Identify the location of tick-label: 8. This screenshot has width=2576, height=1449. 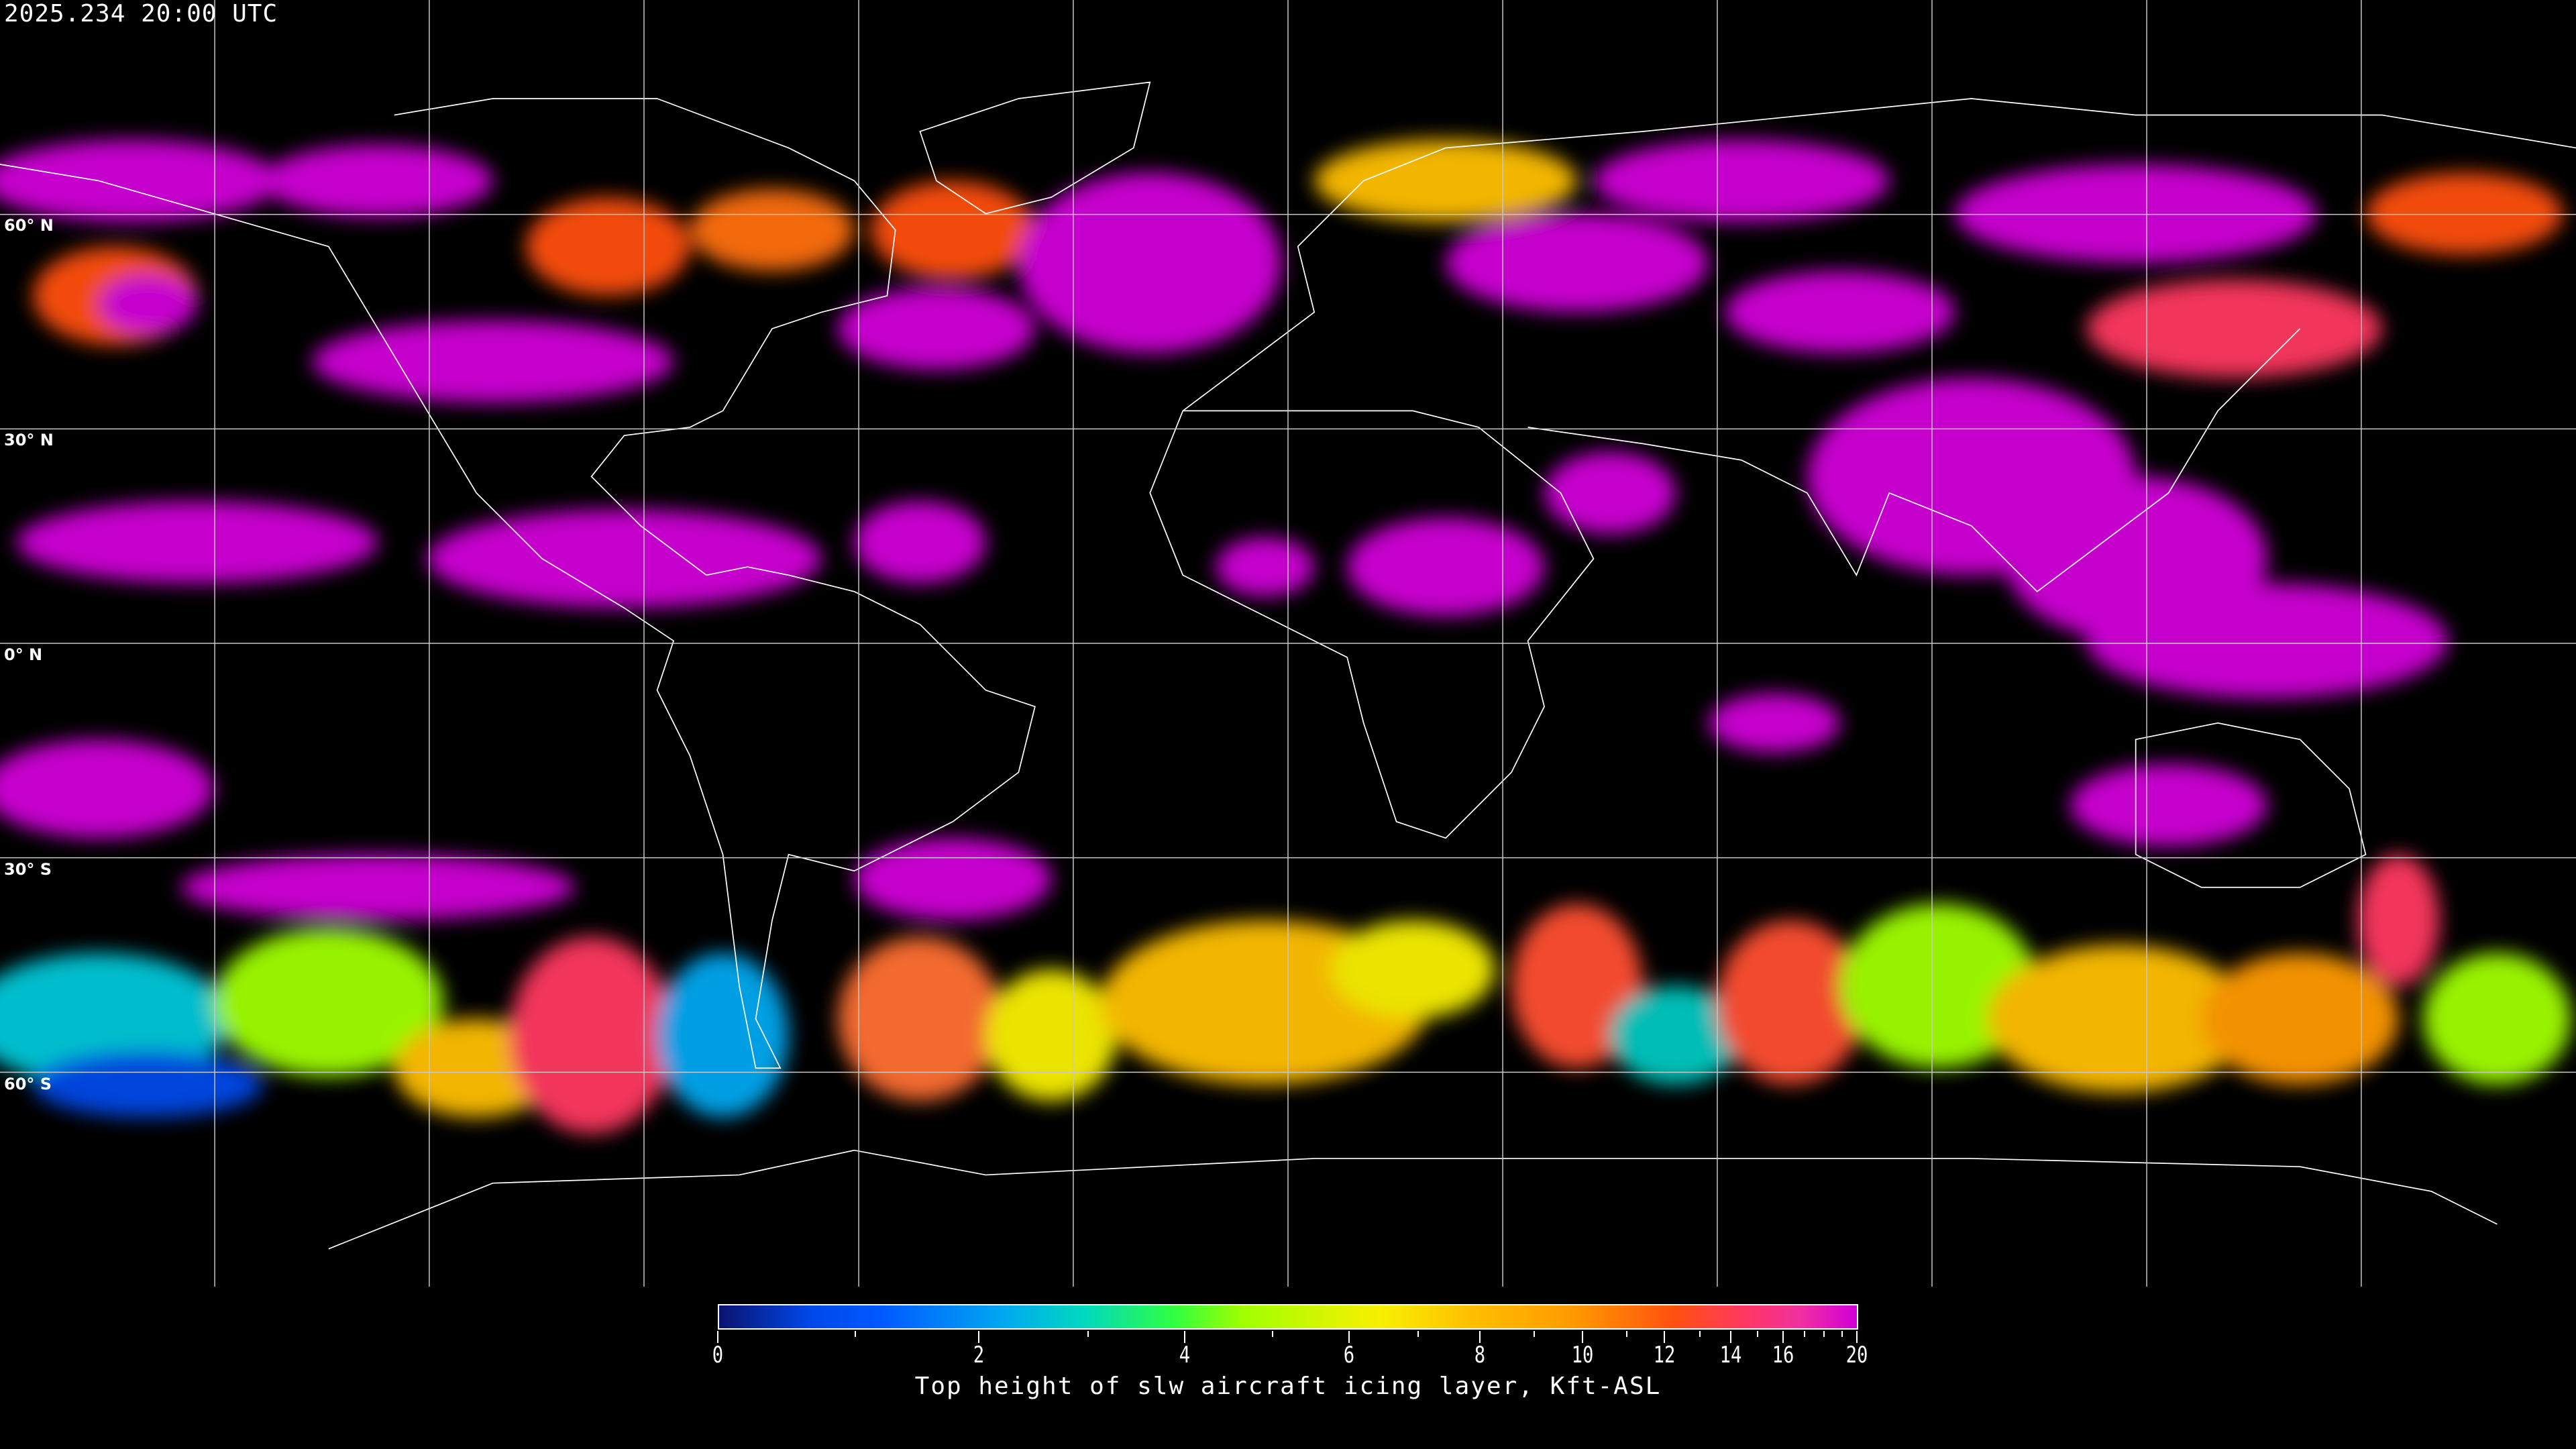
(1480, 1355).